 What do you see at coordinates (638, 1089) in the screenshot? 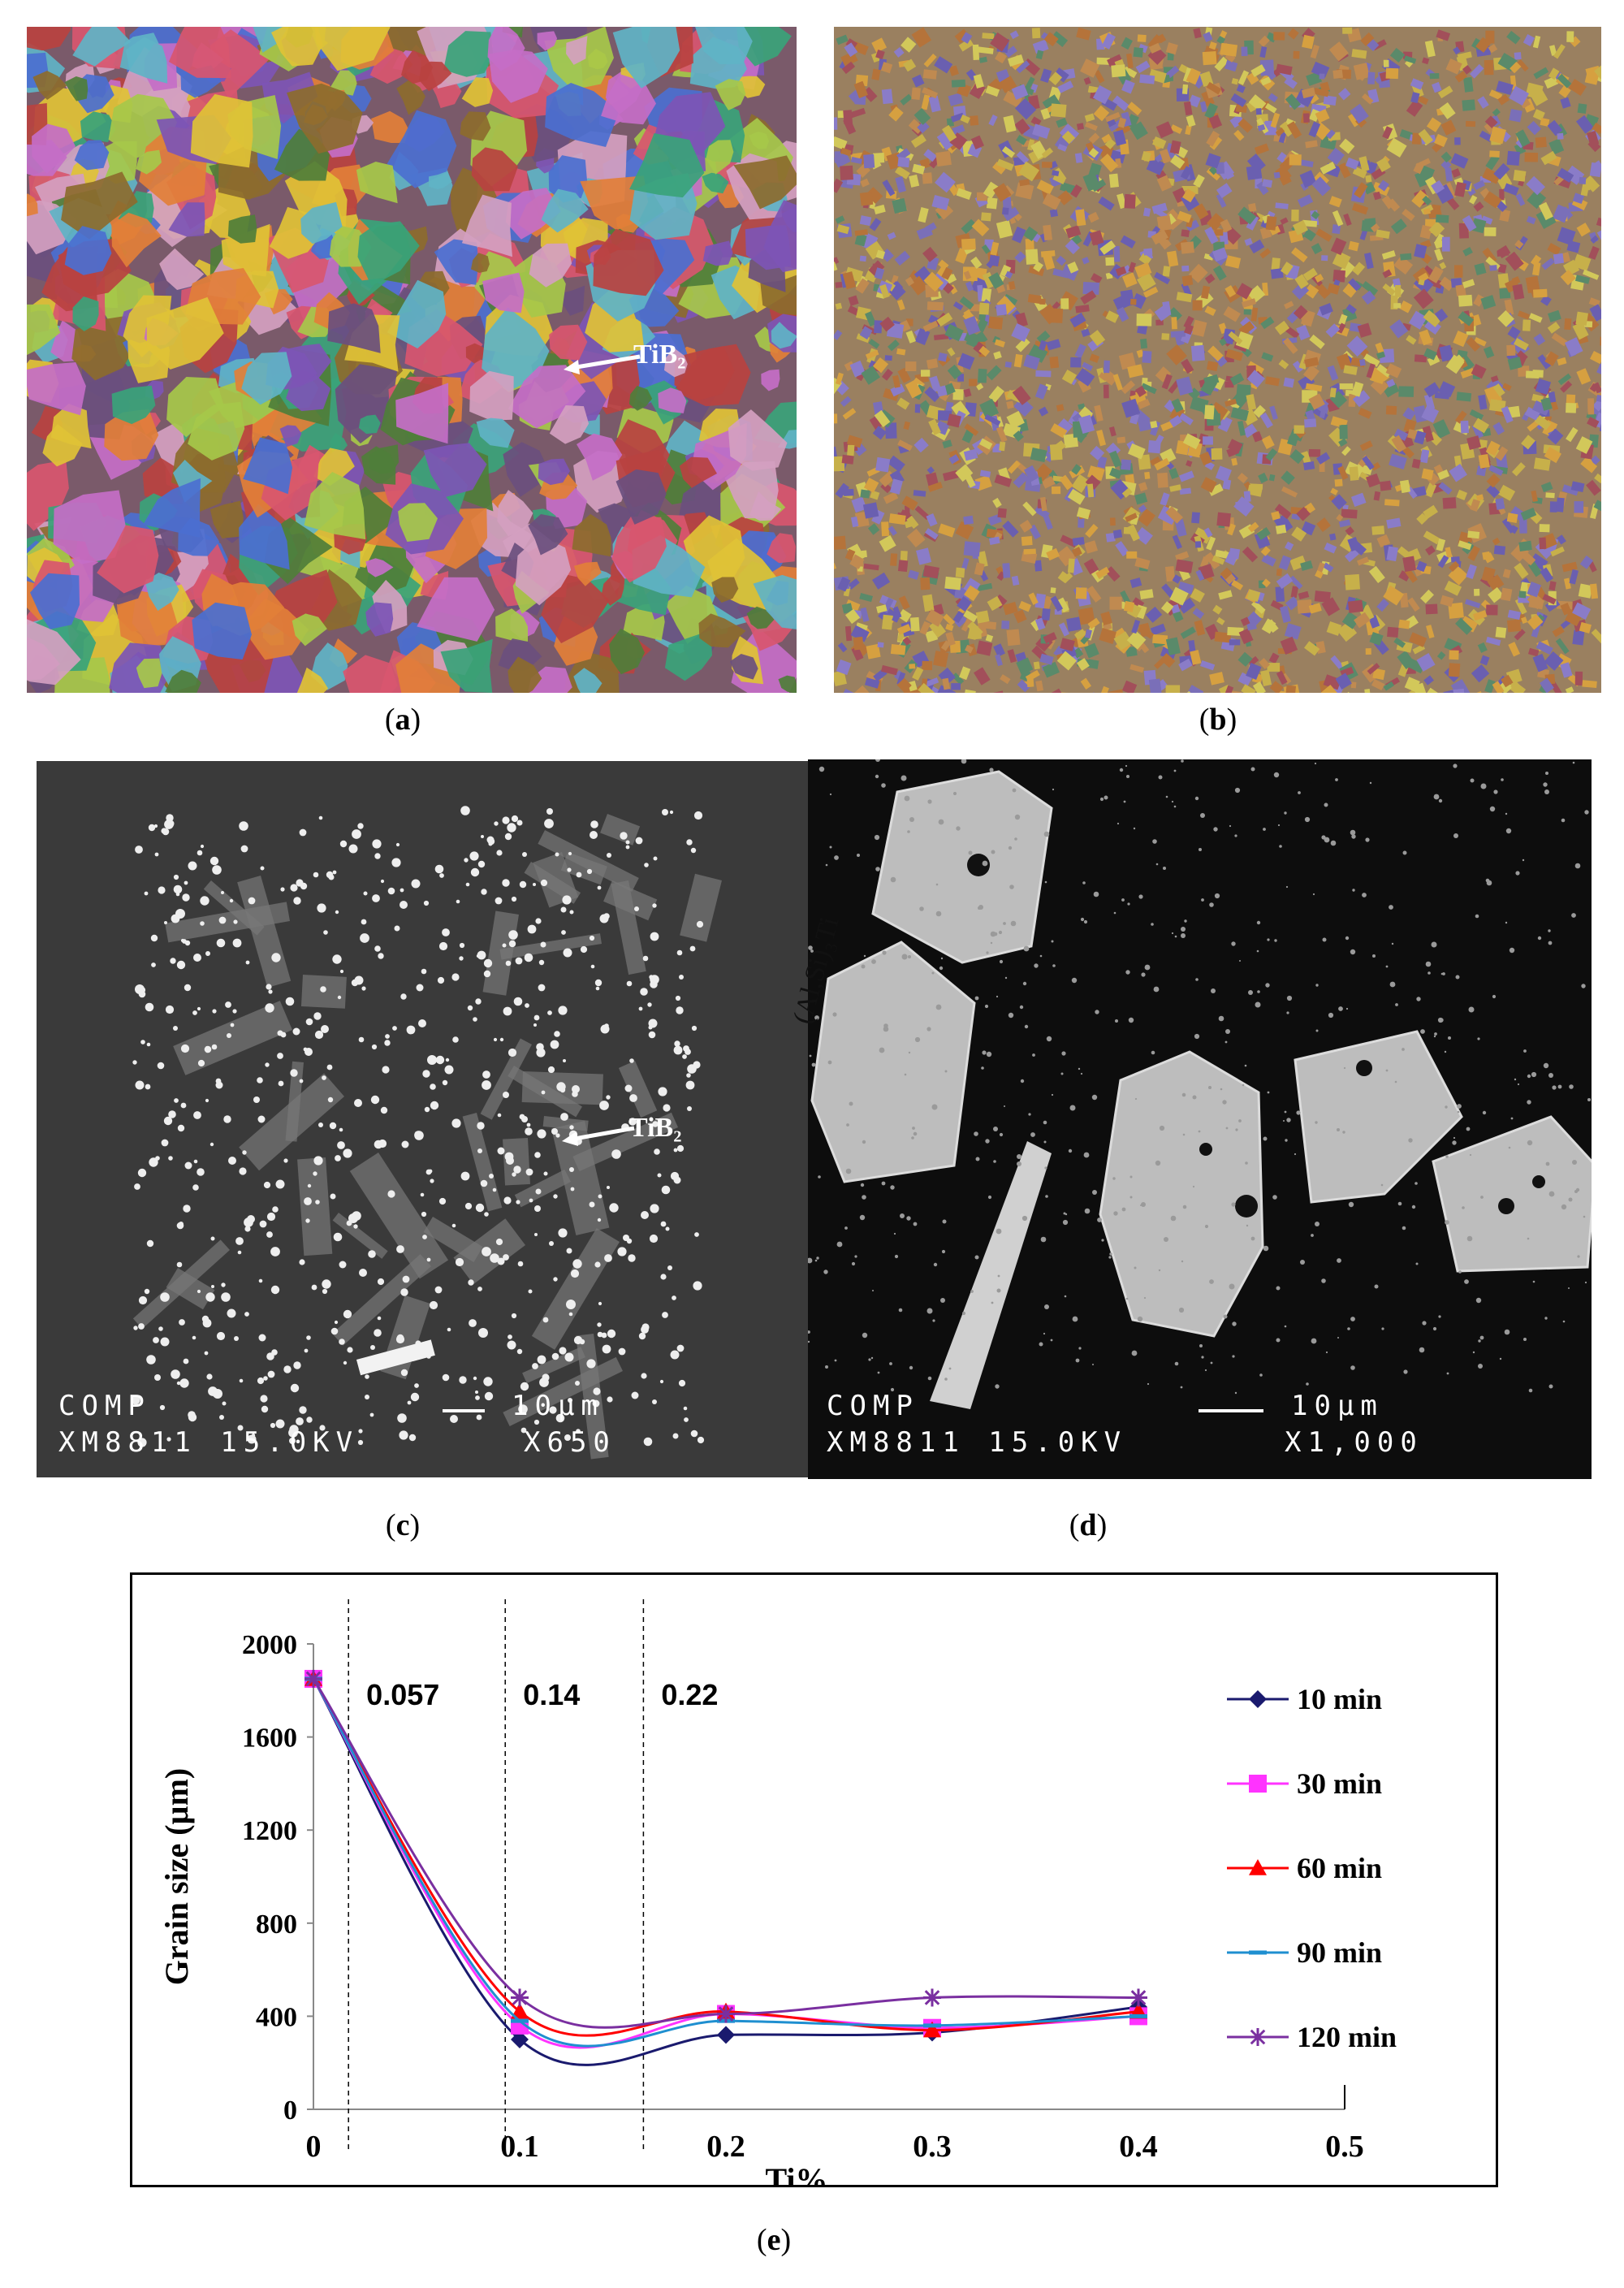
I see `phase` at bounding box center [638, 1089].